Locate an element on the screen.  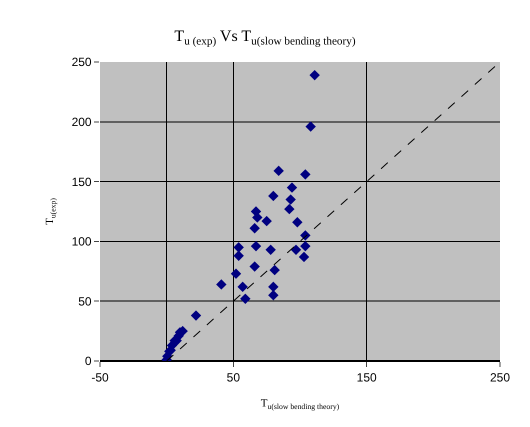
y-tick-label: 150 is located at coordinates (82, 181).